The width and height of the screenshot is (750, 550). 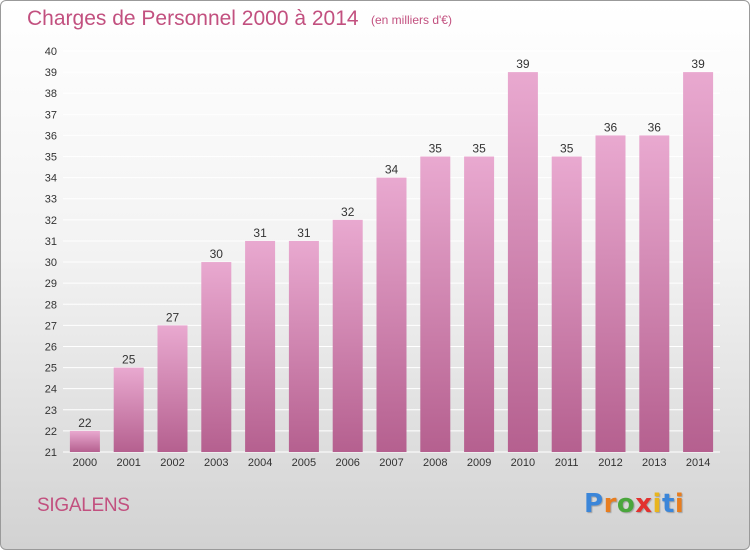 What do you see at coordinates (51, 179) in the screenshot?
I see `y-tick-label: 34` at bounding box center [51, 179].